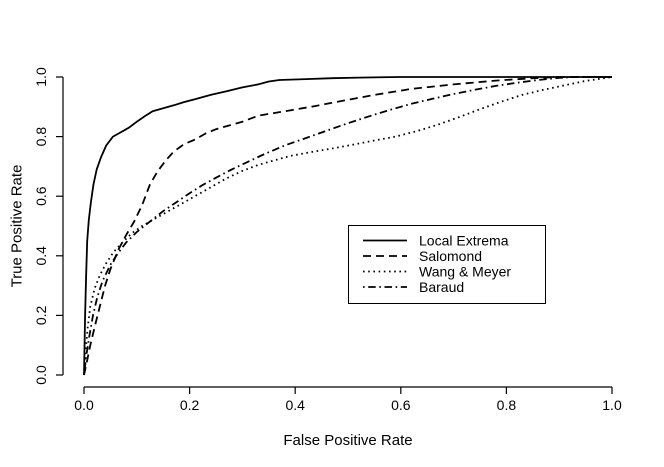 The width and height of the screenshot is (664, 467). Describe the element at coordinates (295, 405) in the screenshot. I see `x-tick-label-0.4: 0.4` at that location.